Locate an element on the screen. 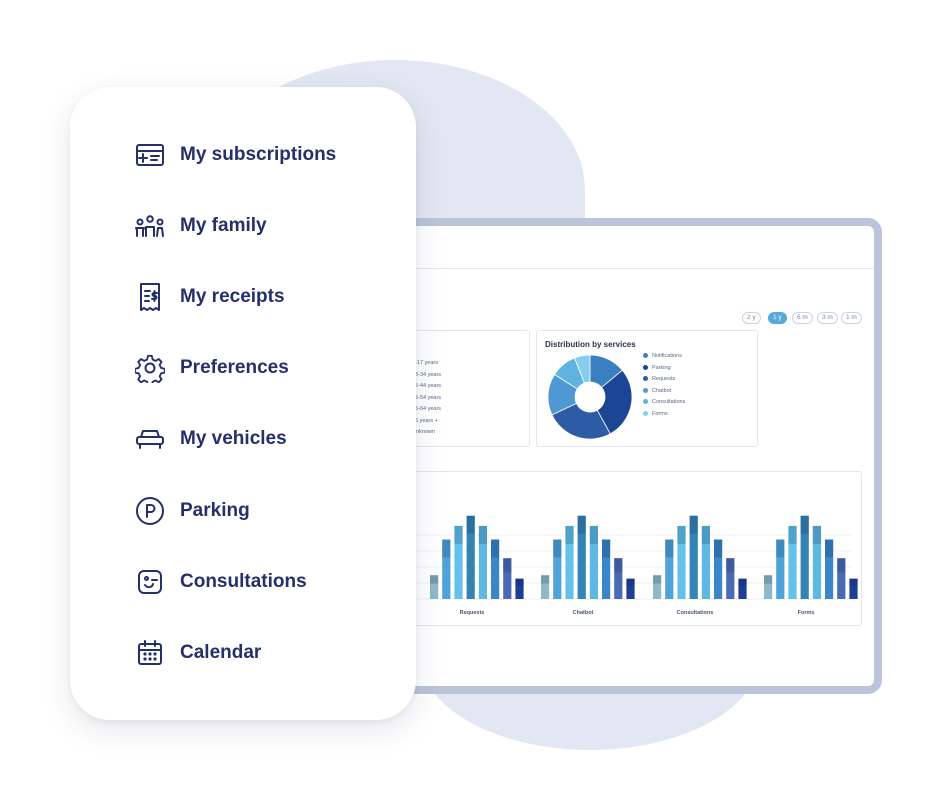 Image resolution: width=934 pixels, height=812 pixels. services-legend-item: Consultations is located at coordinates (664, 402).